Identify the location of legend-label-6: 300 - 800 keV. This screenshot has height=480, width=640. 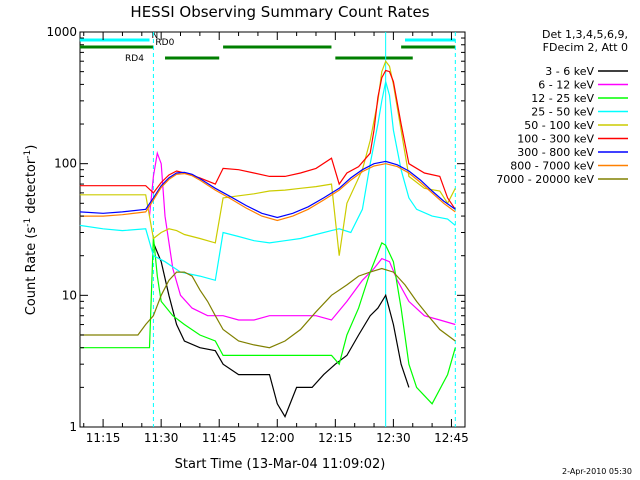
(555, 152).